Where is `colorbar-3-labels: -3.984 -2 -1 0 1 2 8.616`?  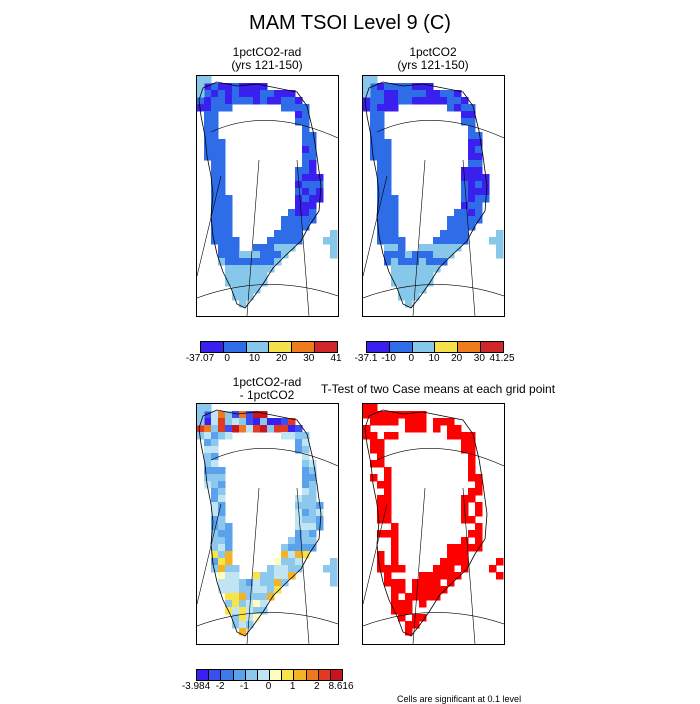 colorbar-3-labels: -3.984 -2 -1 0 1 2 8.616 is located at coordinates (268, 687).